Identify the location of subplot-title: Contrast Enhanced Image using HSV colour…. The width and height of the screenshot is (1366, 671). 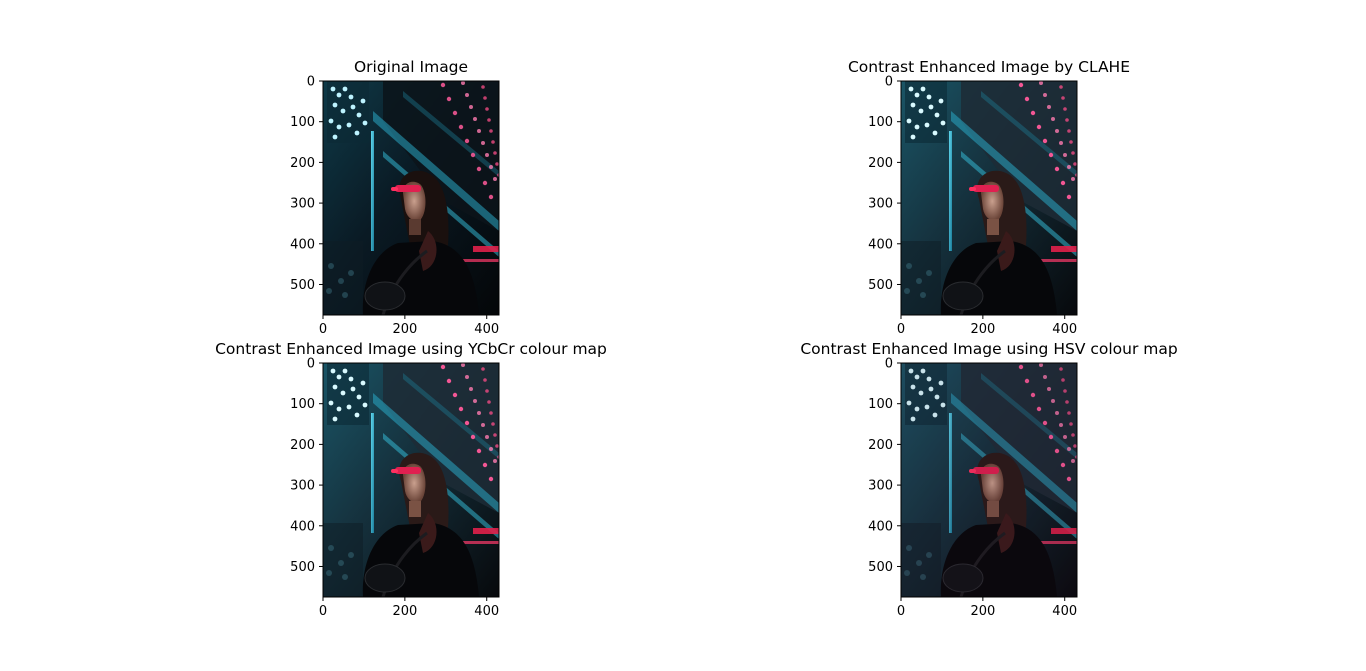
(988, 349).